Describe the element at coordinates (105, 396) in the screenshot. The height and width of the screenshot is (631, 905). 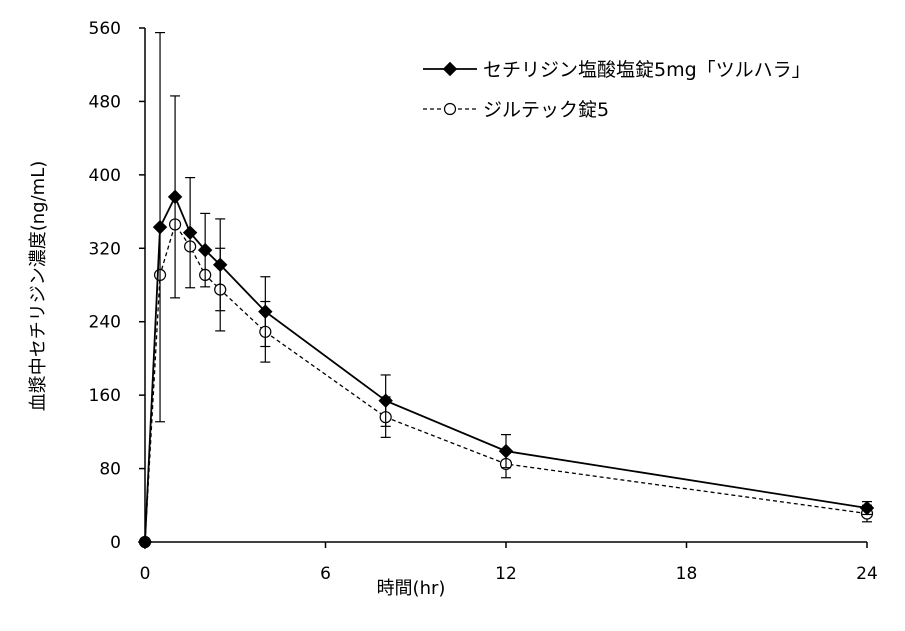
I see `y-tick-label: 160` at that location.